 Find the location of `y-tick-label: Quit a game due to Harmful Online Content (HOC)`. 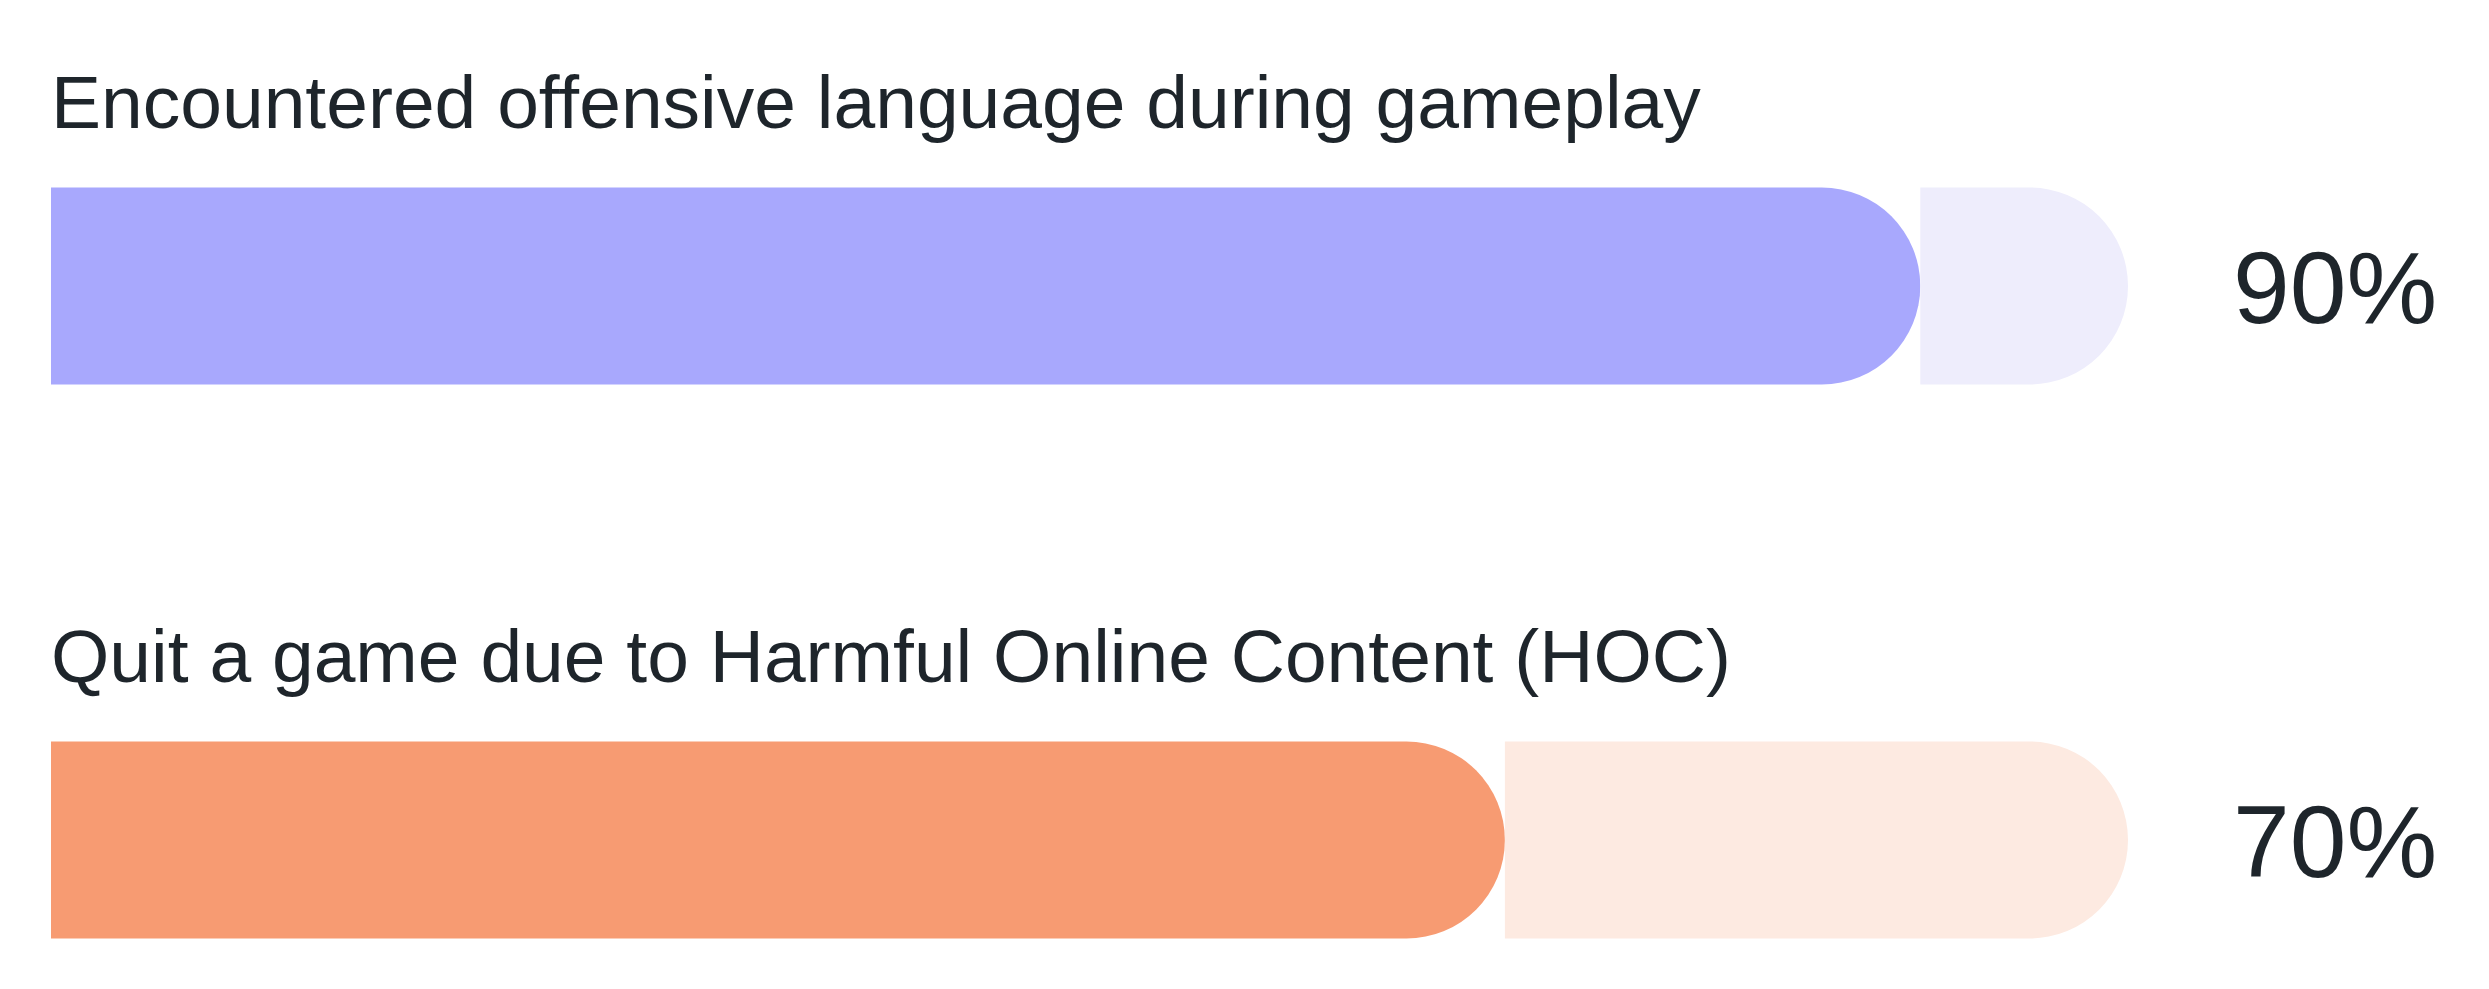

y-tick-label: Quit a game due to Harmful Online Content (HOC) is located at coordinates (891, 656).